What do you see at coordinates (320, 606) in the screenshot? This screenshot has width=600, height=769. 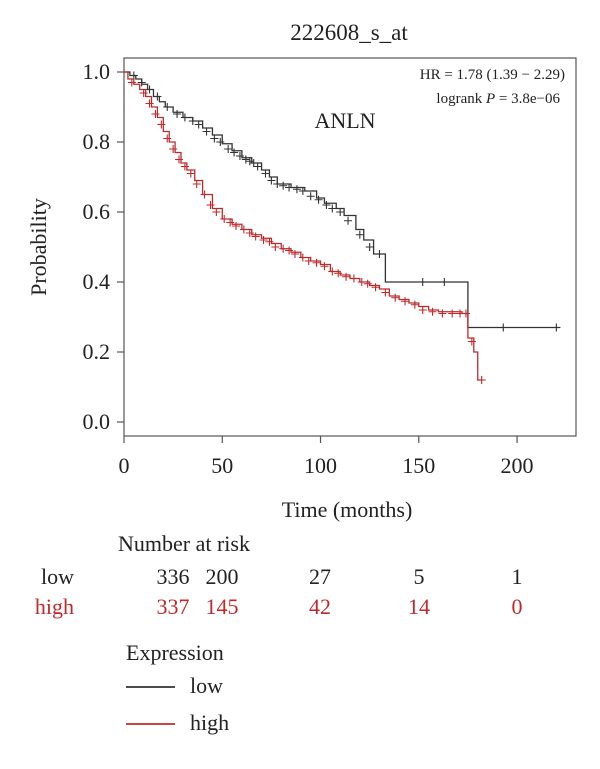 I see `risk-value: 42` at bounding box center [320, 606].